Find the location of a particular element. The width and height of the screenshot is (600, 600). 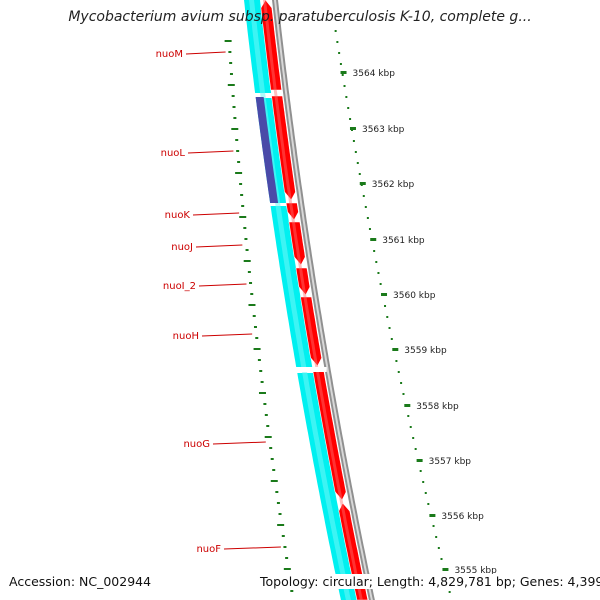

scale-label: 3561 kbp is located at coordinates (403, 241).